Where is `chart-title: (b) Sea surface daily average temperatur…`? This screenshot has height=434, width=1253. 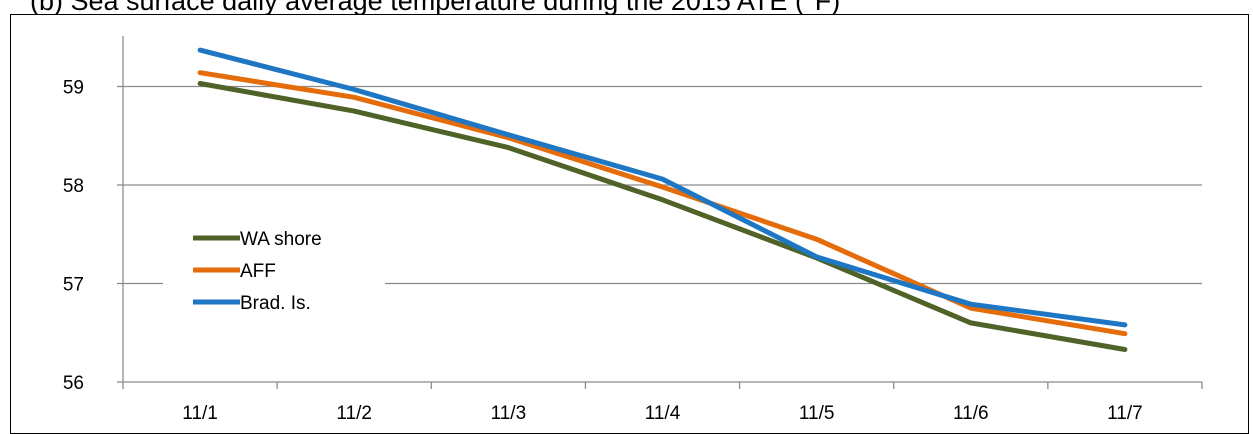 chart-title: (b) Sea surface daily average temperatur… is located at coordinates (435, 8).